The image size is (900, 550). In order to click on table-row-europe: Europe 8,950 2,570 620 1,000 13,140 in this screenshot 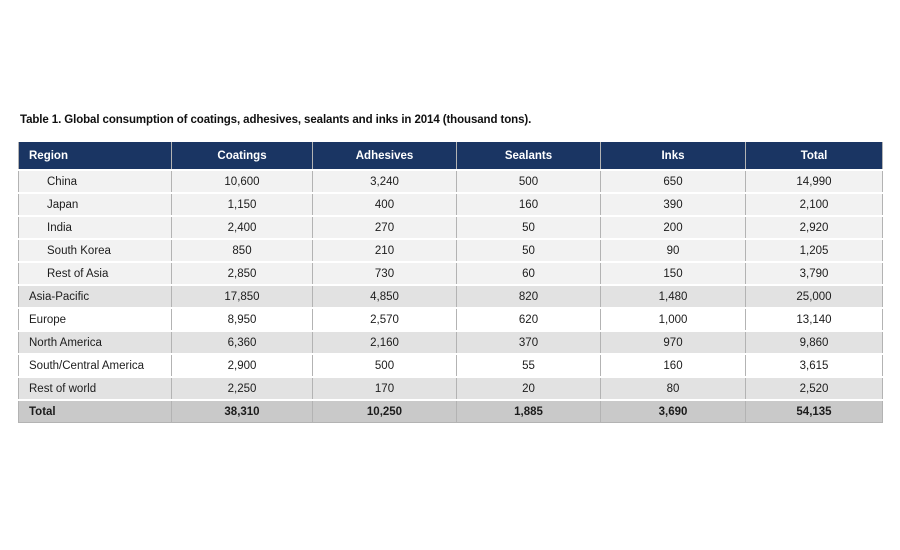, I will do `click(450, 319)`.